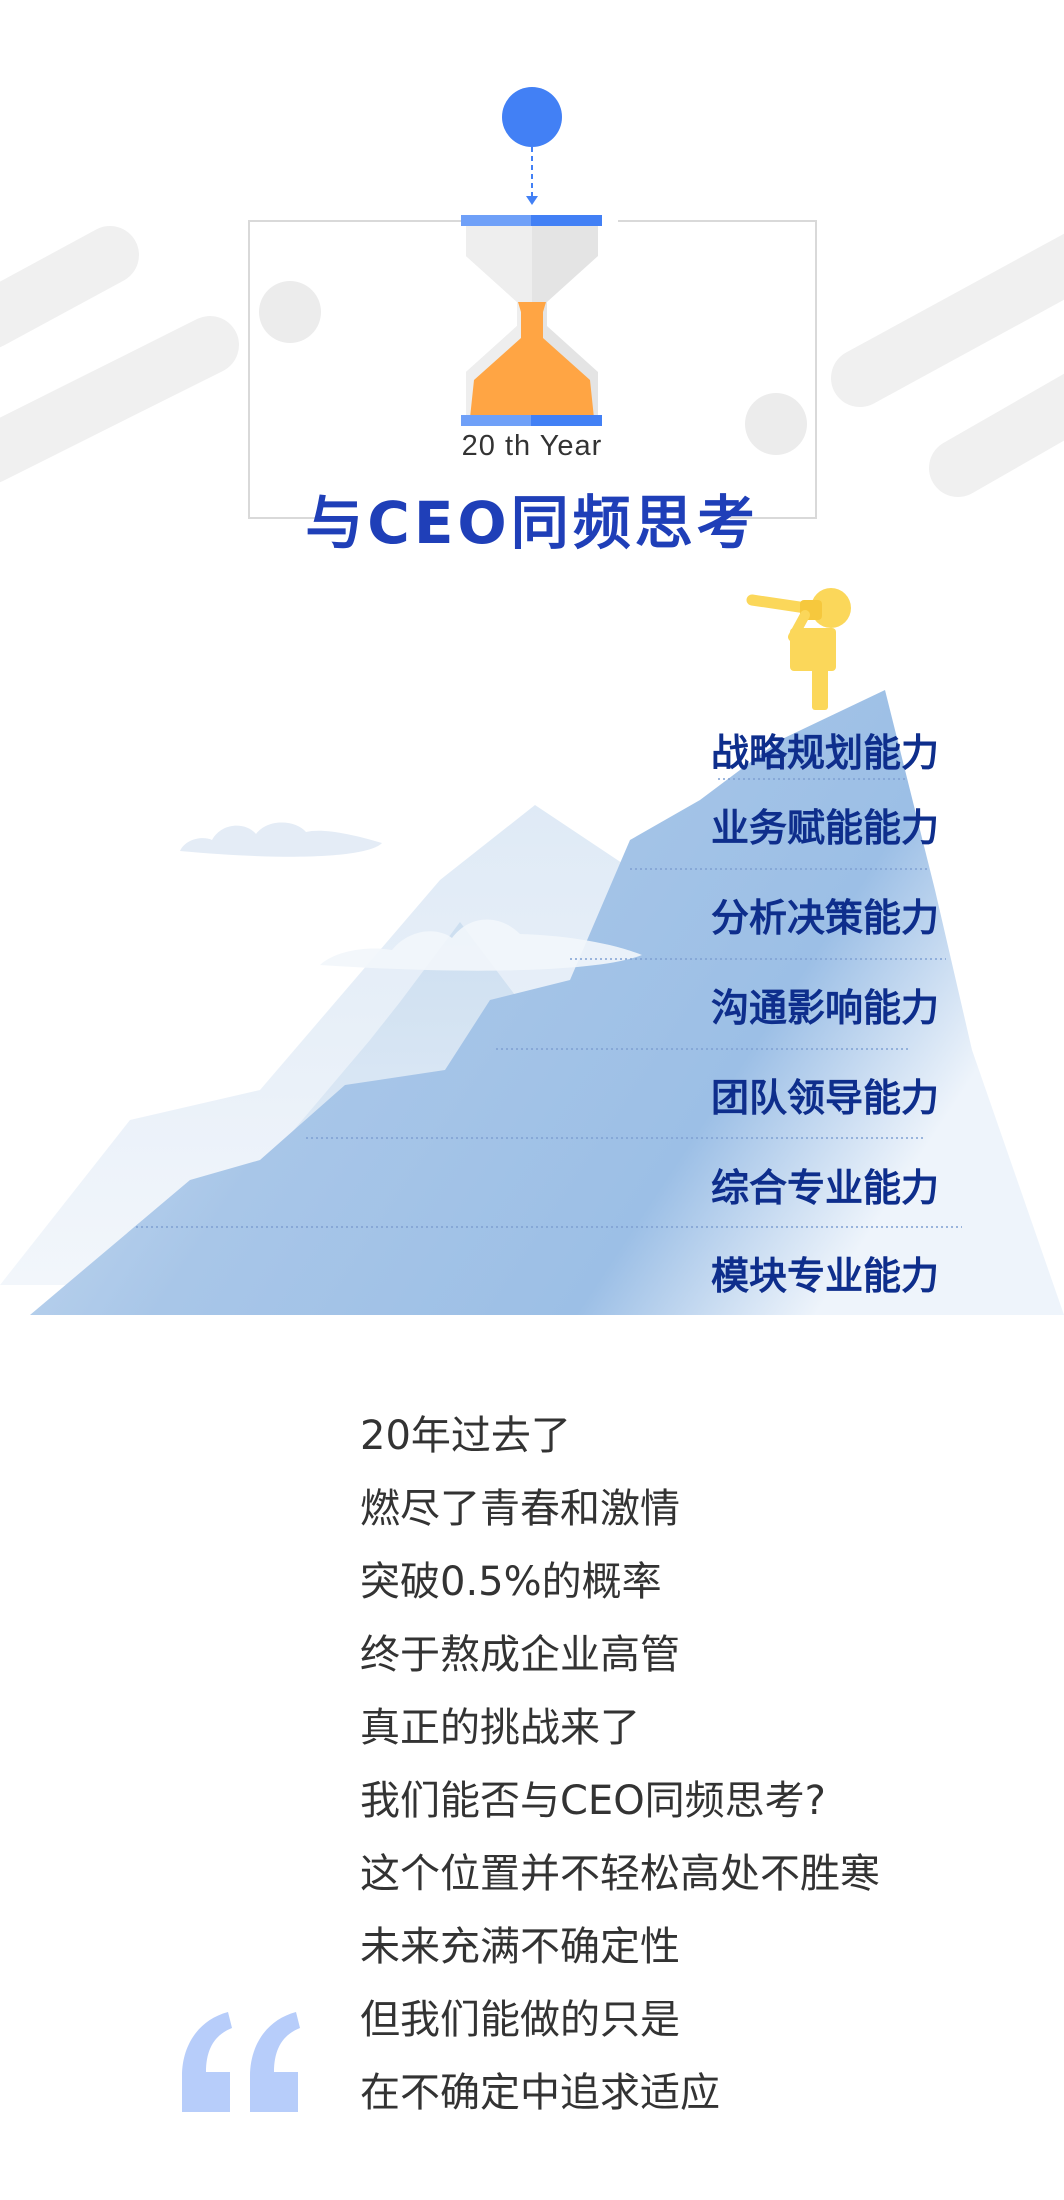 The image size is (1064, 2200). Describe the element at coordinates (593, 1801) in the screenshot. I see `poem-line: 我们能否与CEO同频思考?` at that location.